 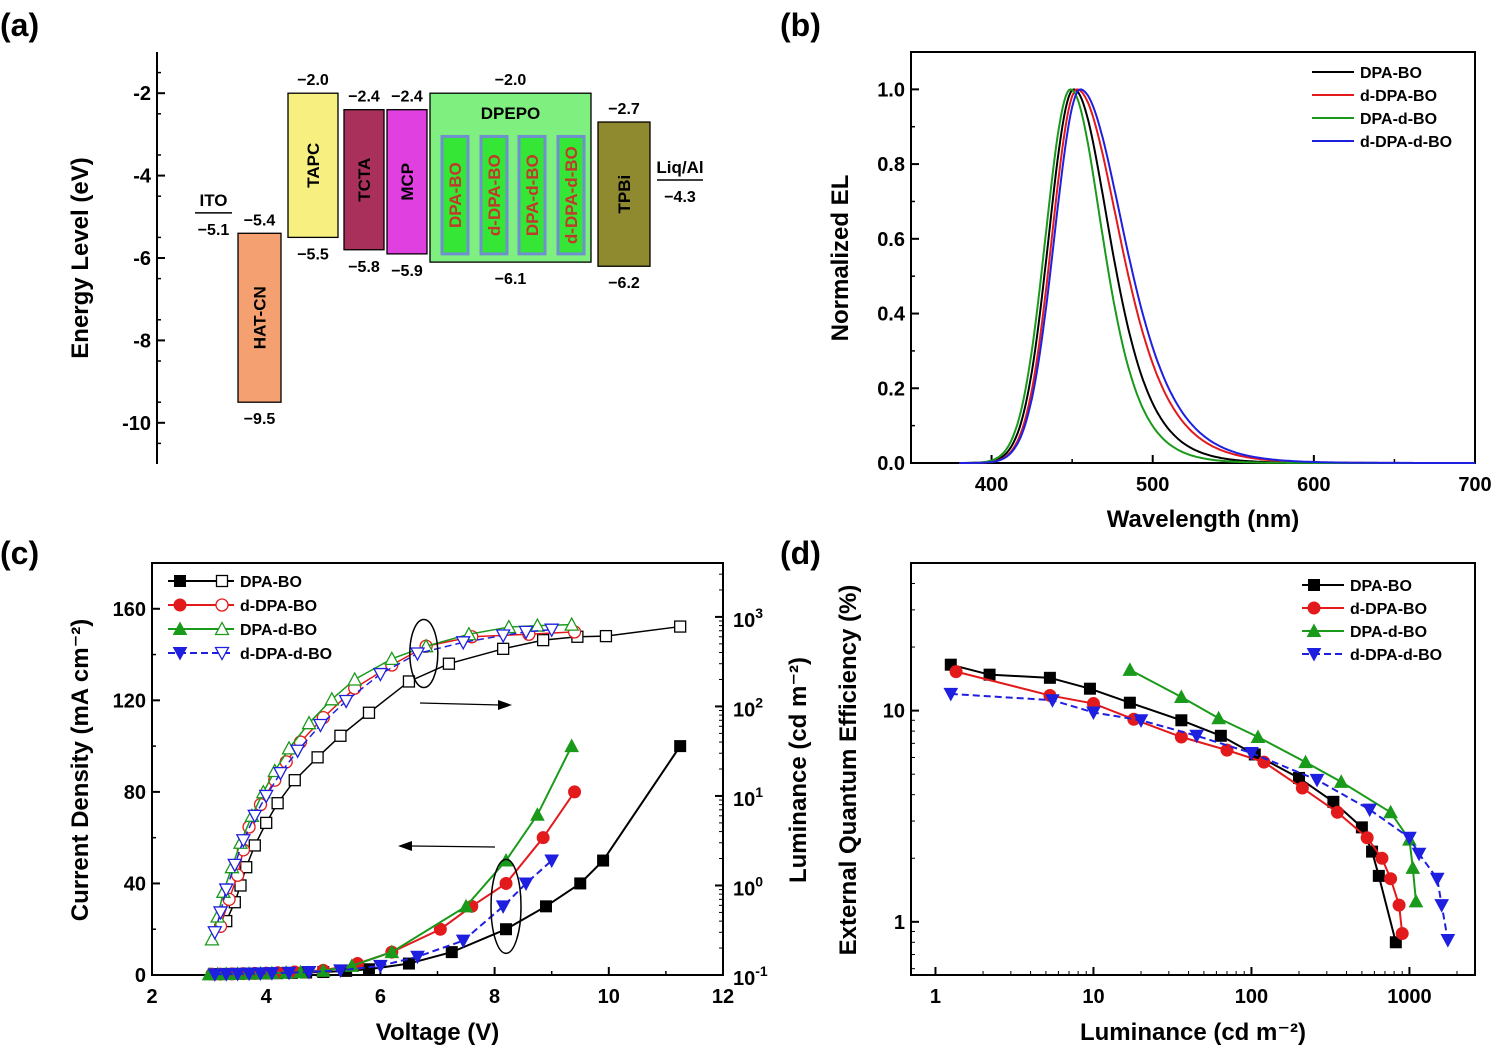 I want to click on homo-level-label: −5.5, so click(x=313, y=254).